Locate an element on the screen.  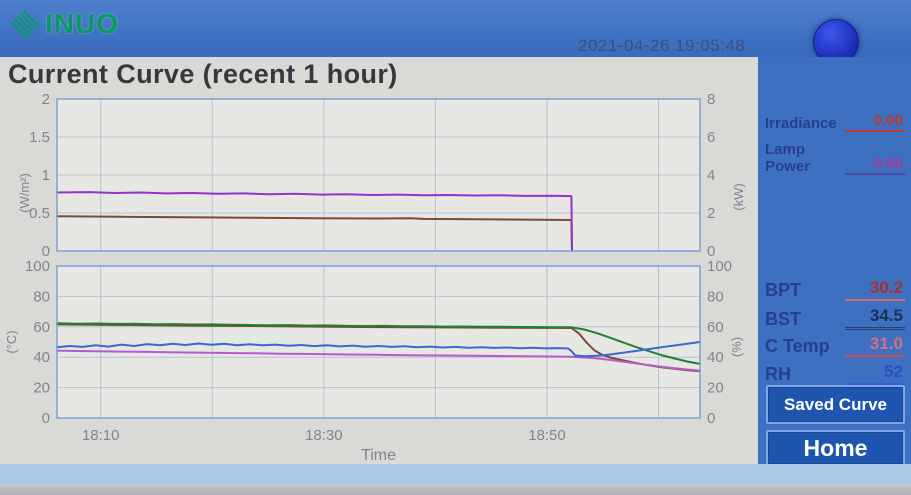
y-tick-label-right: 40 is located at coordinates (715, 357).